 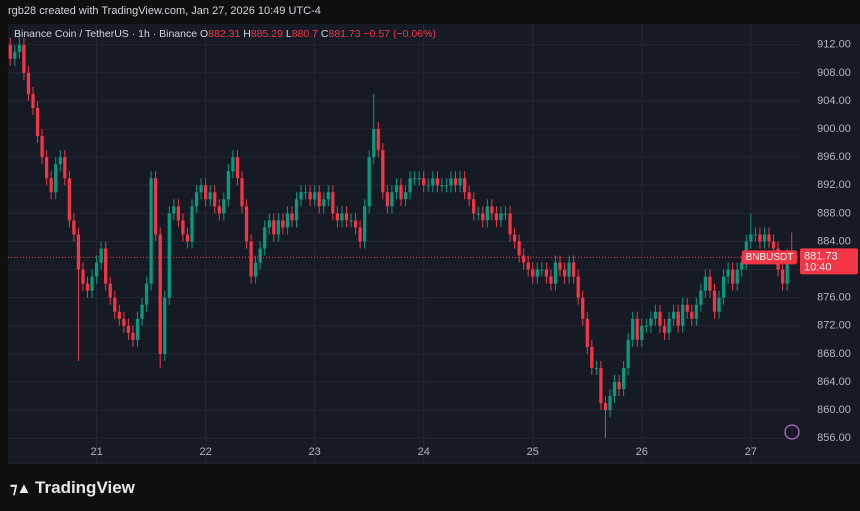 What do you see at coordinates (792, 432) in the screenshot?
I see `alert-icon` at bounding box center [792, 432].